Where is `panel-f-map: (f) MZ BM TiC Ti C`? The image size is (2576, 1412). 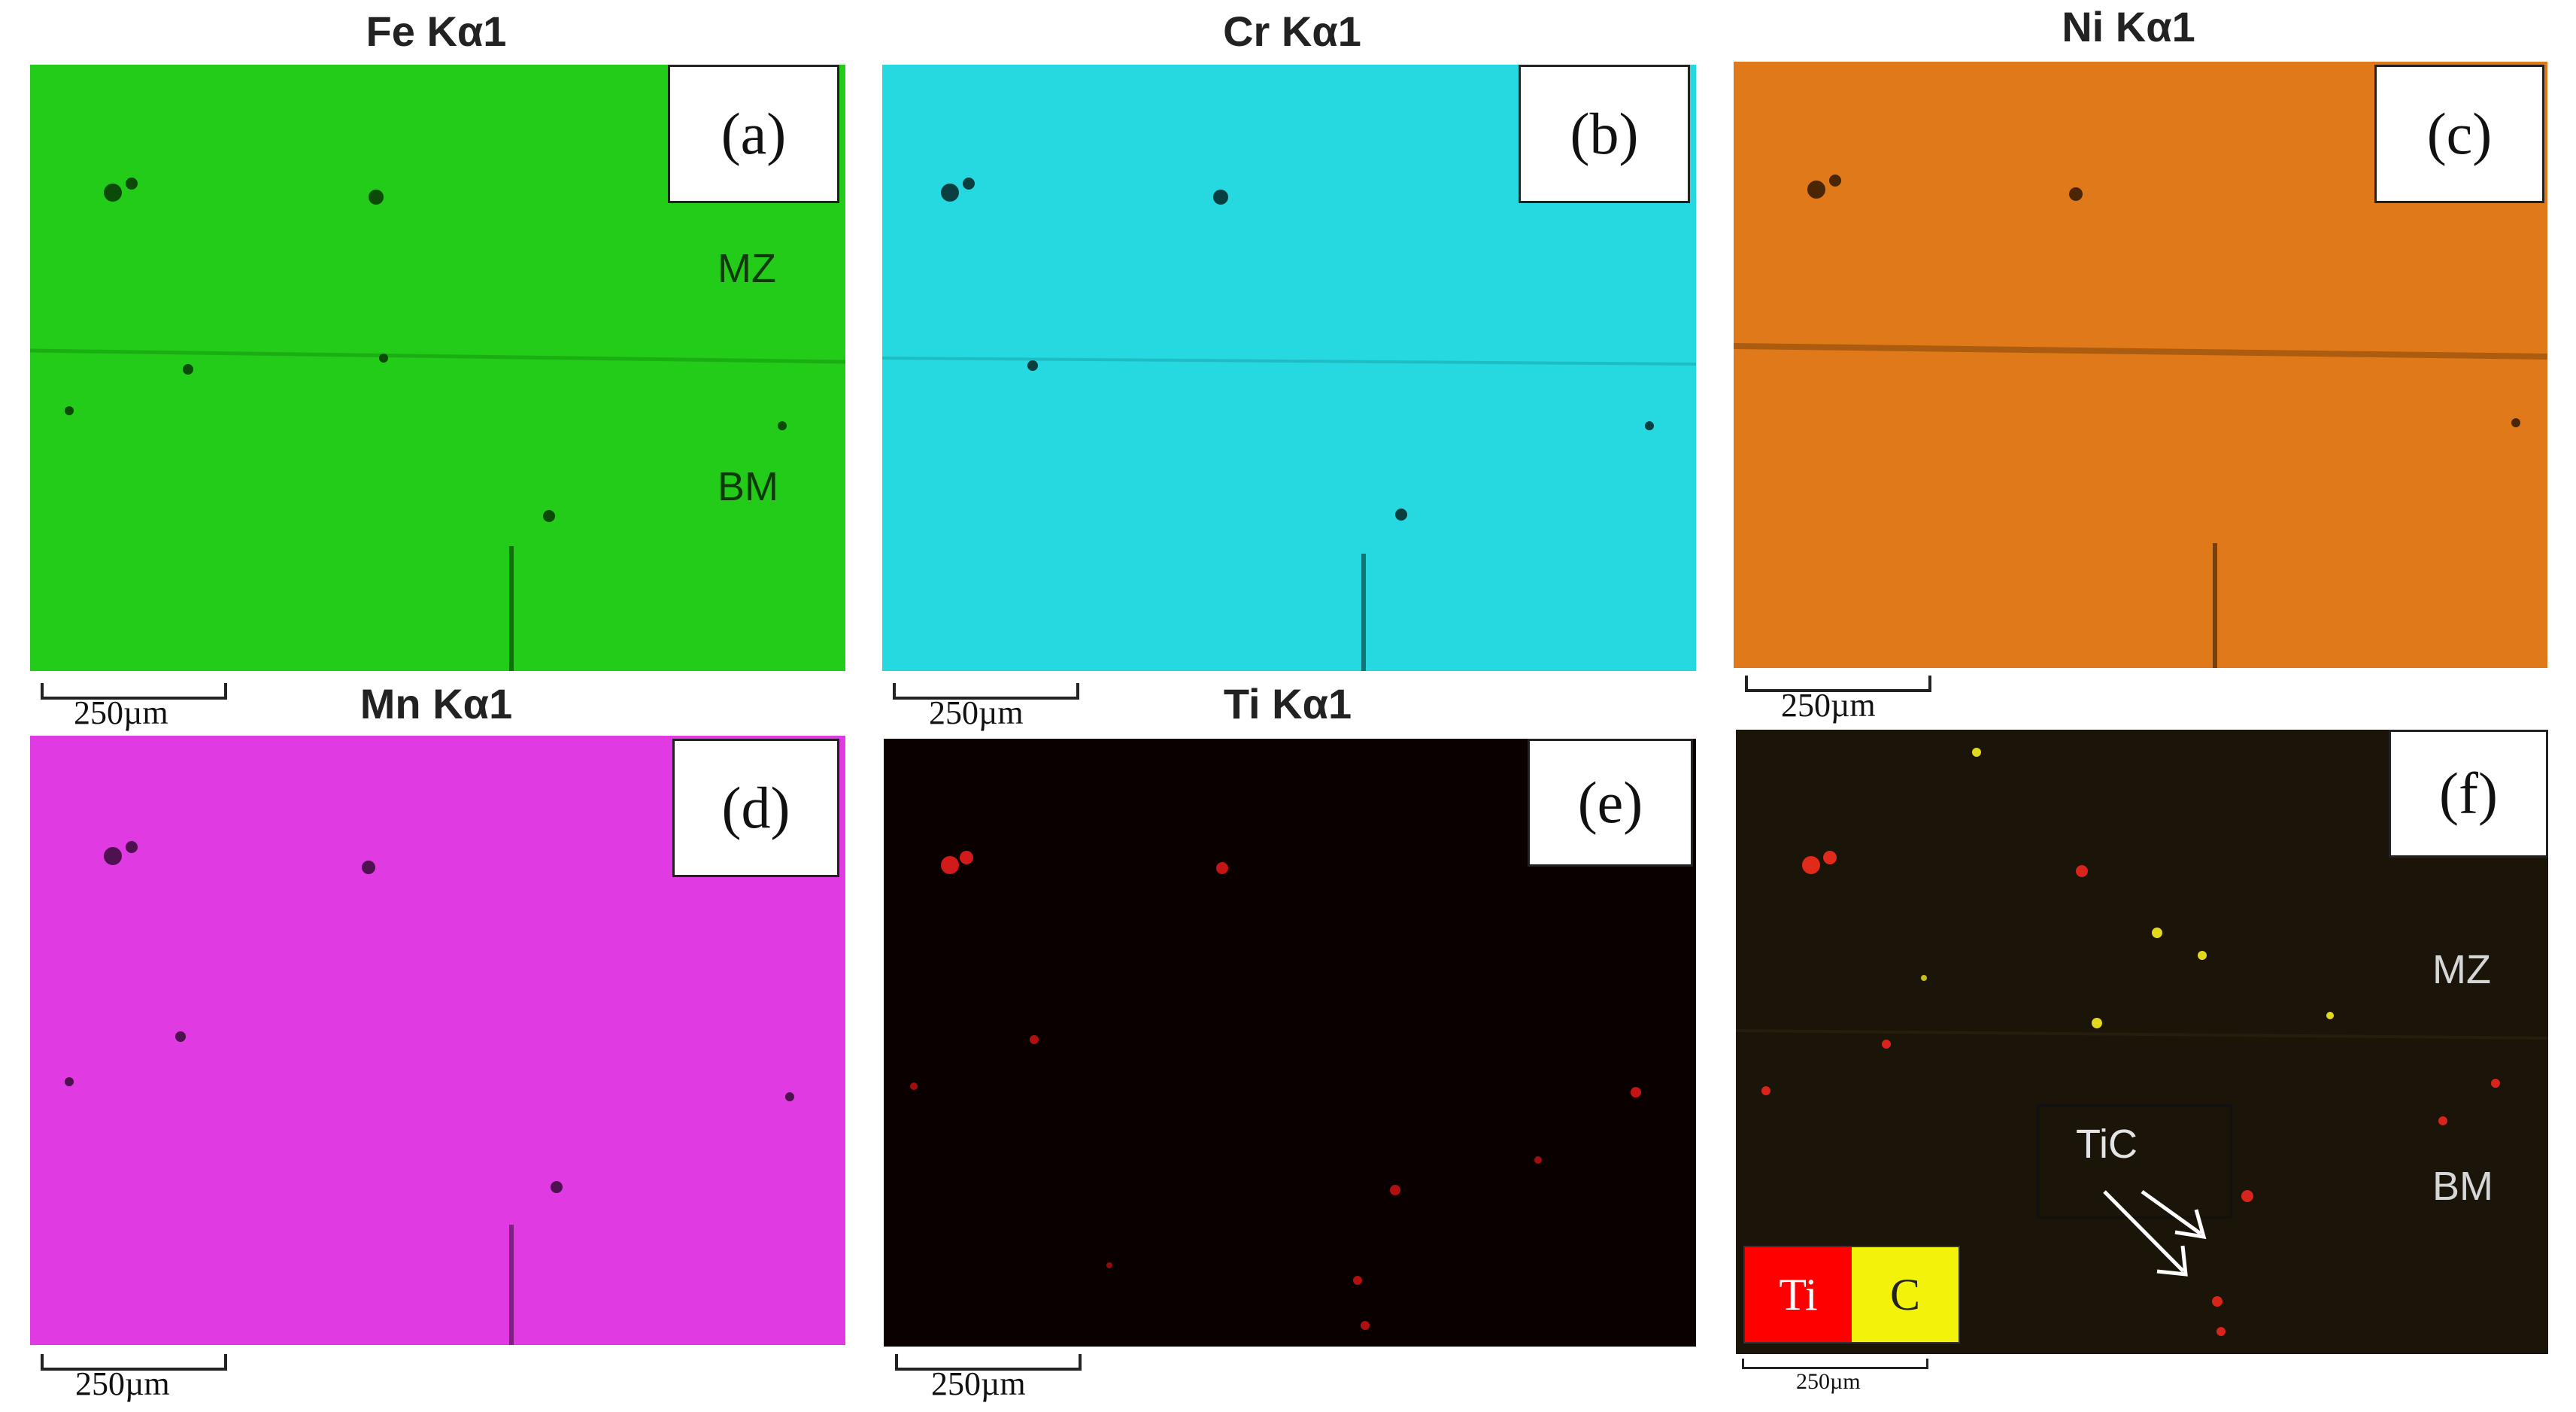
panel-f-map: (f) MZ BM TiC Ti C is located at coordinates (2142, 1042).